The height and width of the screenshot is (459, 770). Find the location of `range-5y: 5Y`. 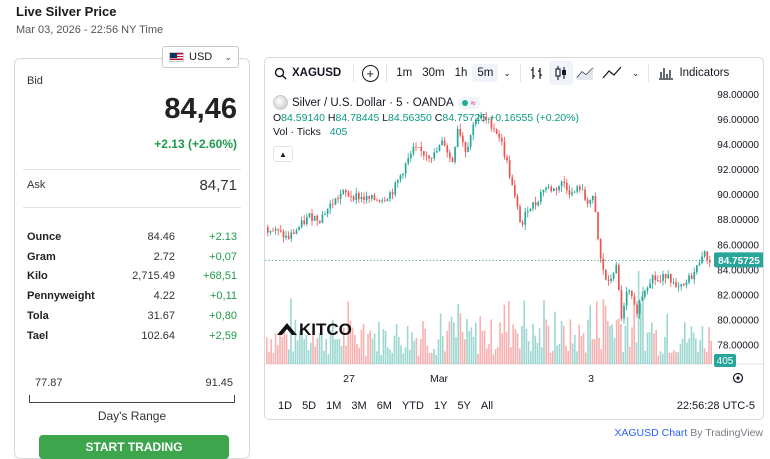

range-5y: 5Y is located at coordinates (464, 406).